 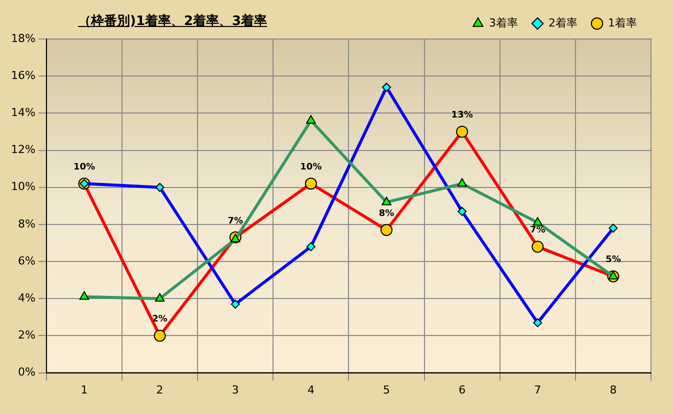 I want to click on x-tick-label: 2, so click(x=160, y=389).